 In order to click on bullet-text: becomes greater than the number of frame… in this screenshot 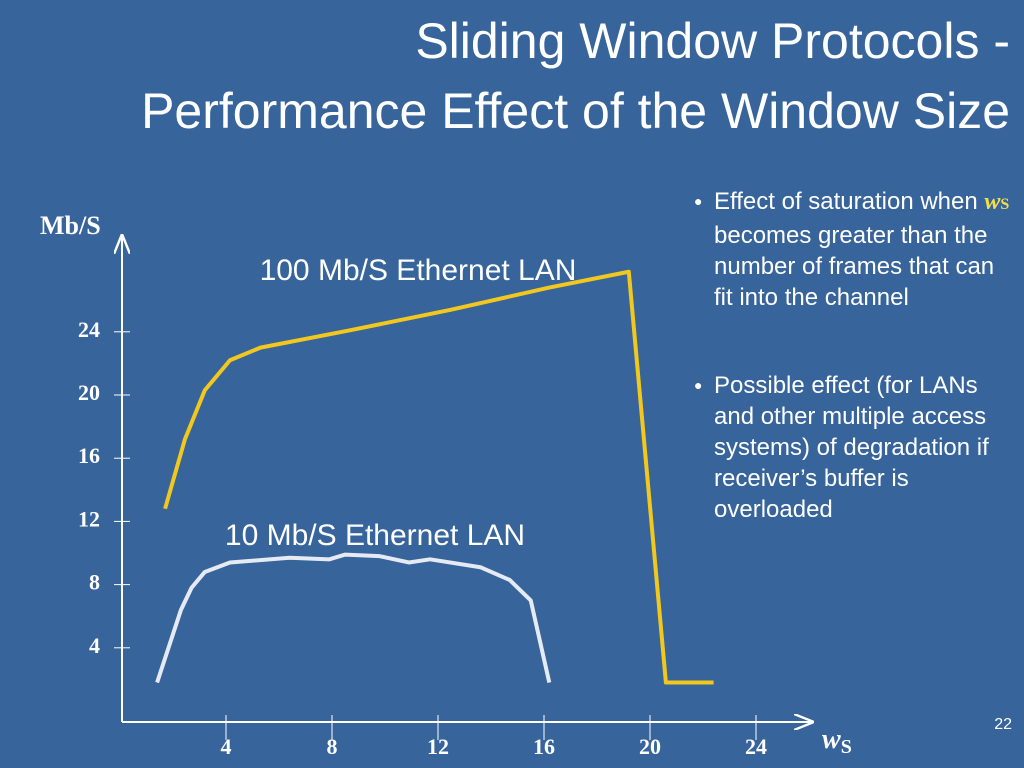, I will do `click(854, 266)`.